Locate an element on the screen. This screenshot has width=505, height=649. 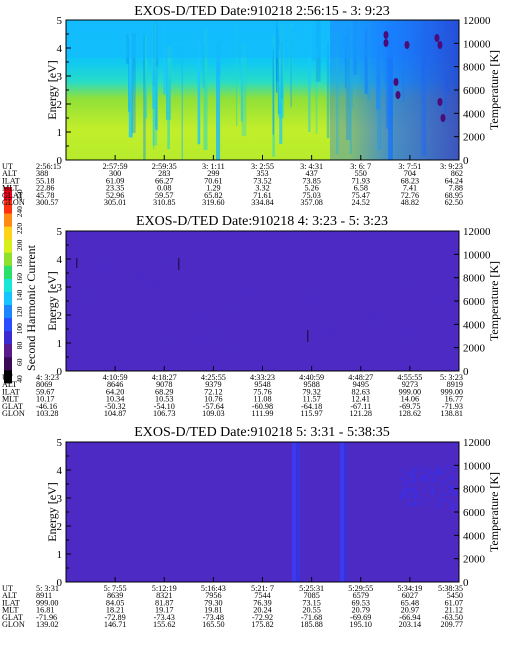
table-cell: 10.17 is located at coordinates (45, 399).